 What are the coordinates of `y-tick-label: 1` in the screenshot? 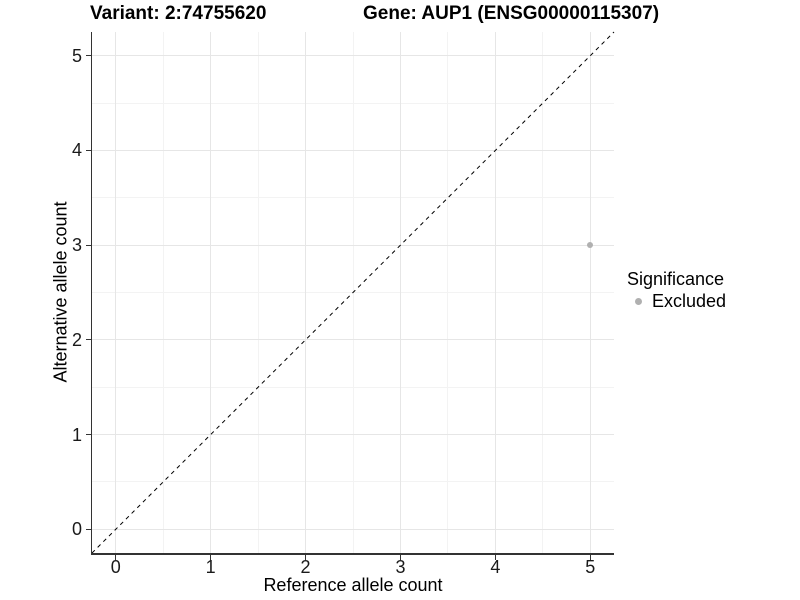 It's located at (76, 434).